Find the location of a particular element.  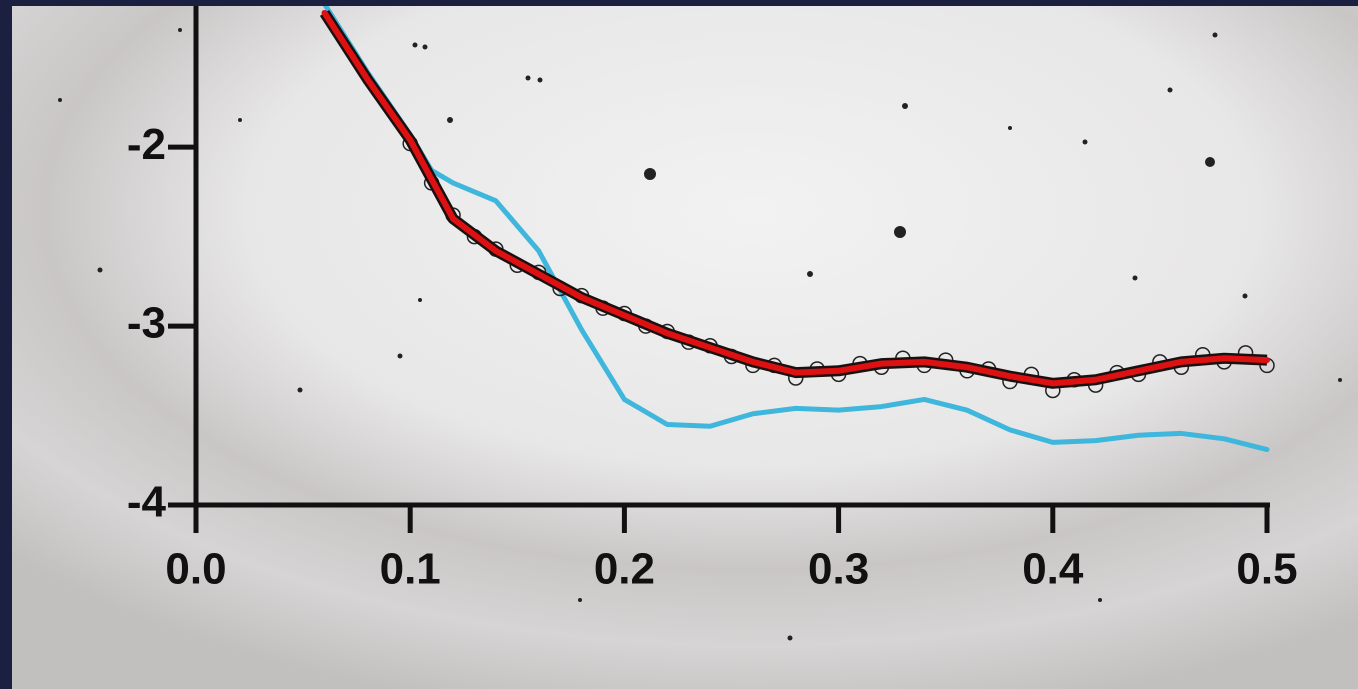

x-tick-label: 0.5 is located at coordinates (1266, 569).